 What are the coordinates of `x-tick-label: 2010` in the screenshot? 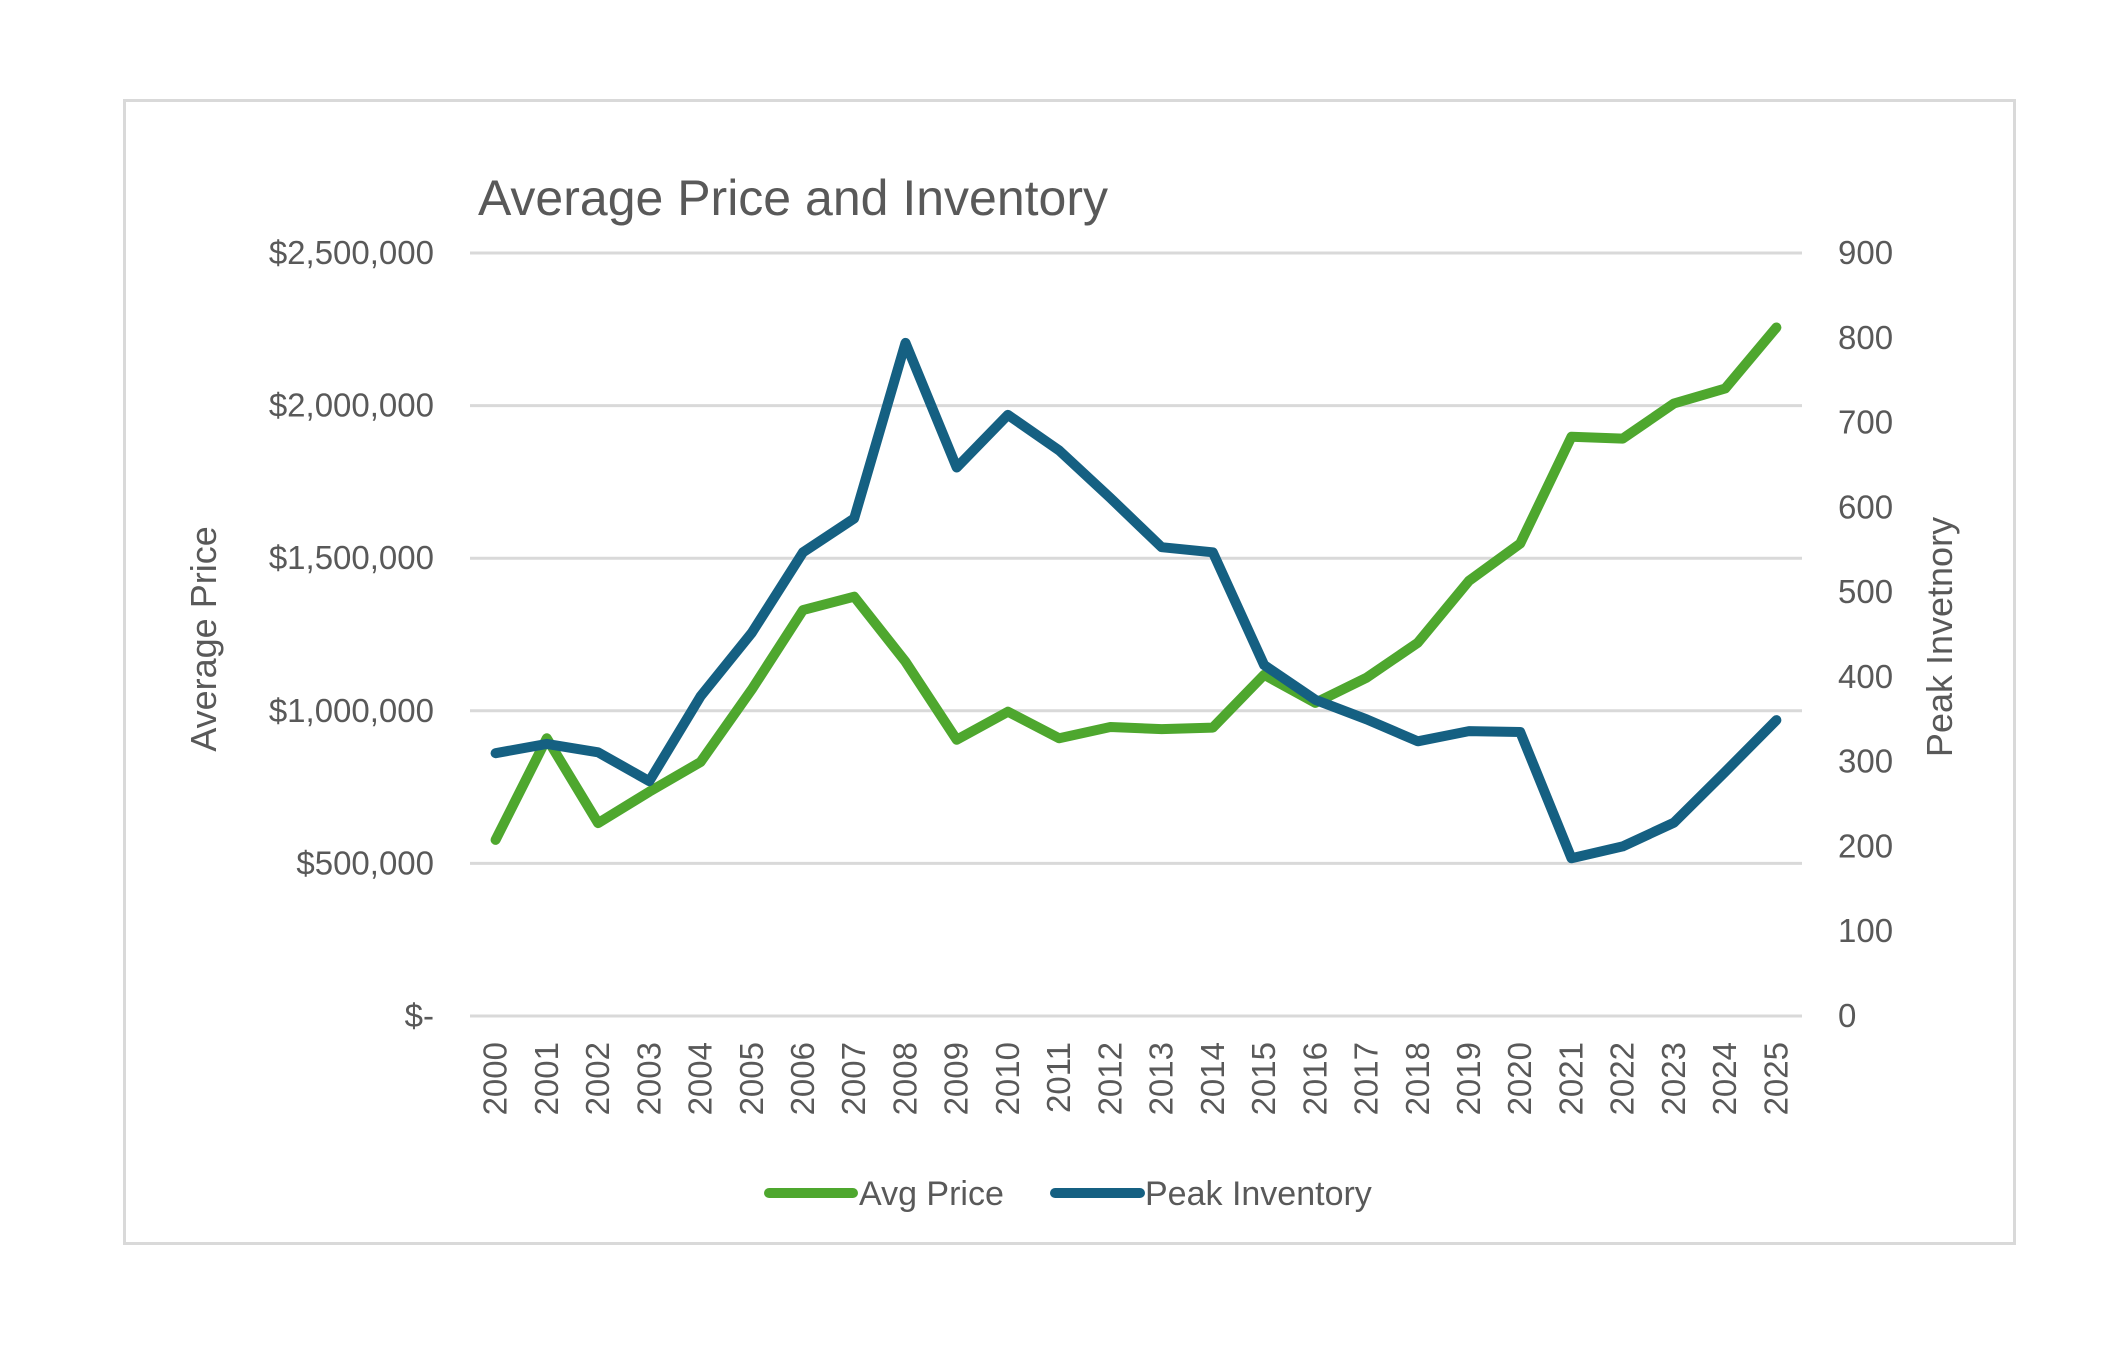 It's located at (1007, 1078).